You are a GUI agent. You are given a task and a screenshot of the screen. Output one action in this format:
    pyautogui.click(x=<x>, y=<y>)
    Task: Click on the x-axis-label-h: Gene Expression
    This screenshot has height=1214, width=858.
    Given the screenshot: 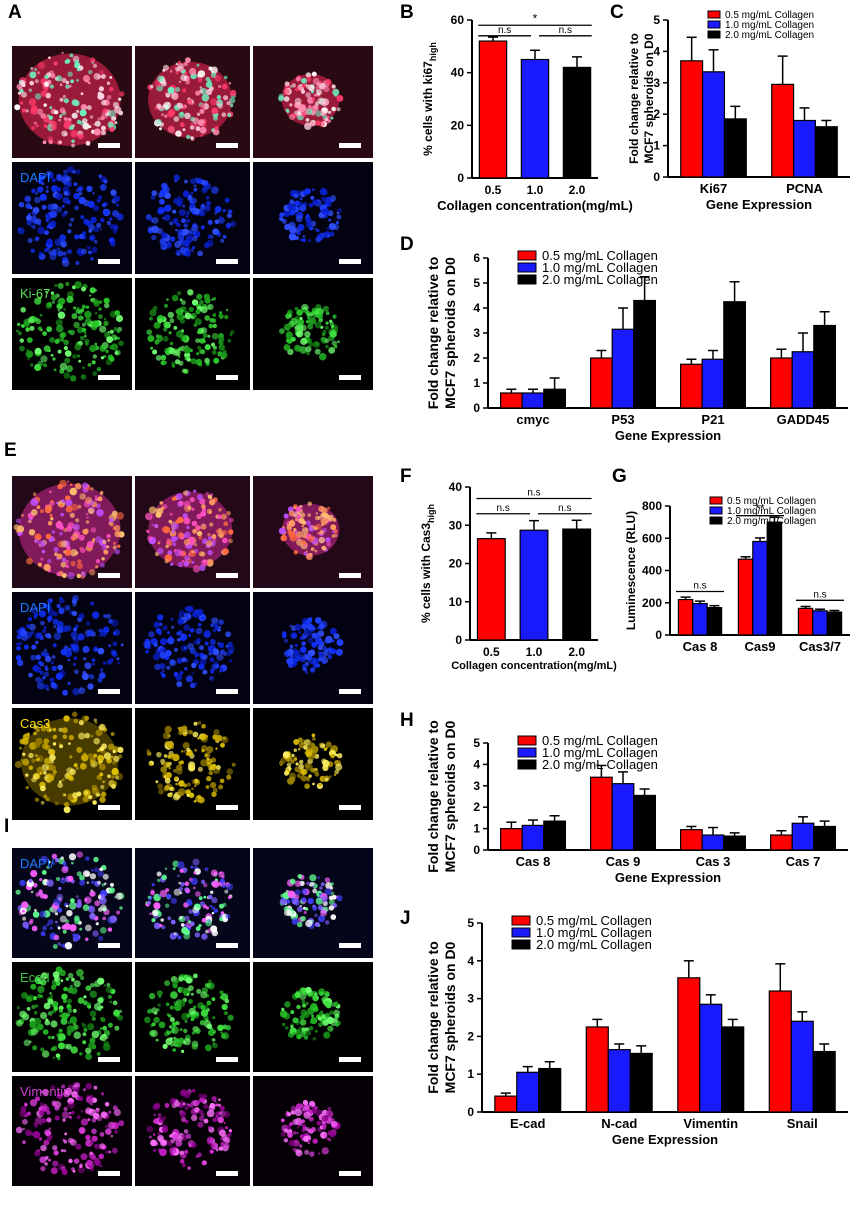 What is the action you would take?
    pyautogui.click(x=668, y=877)
    